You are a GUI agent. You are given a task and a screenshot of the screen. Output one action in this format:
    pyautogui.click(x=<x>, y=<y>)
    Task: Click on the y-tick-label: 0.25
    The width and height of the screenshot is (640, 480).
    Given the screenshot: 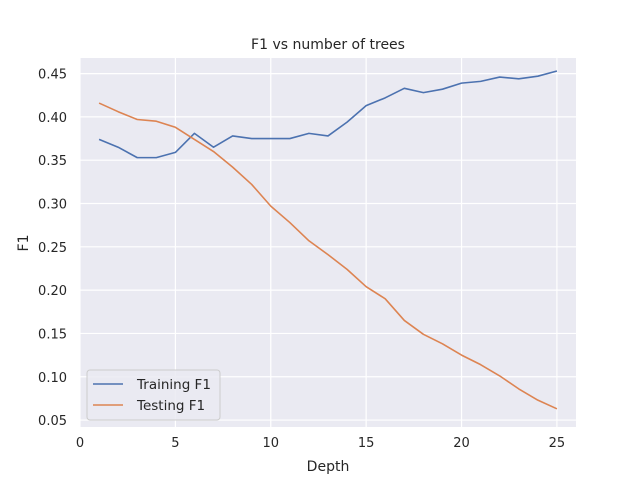 What is the action you would take?
    pyautogui.click(x=52, y=248)
    